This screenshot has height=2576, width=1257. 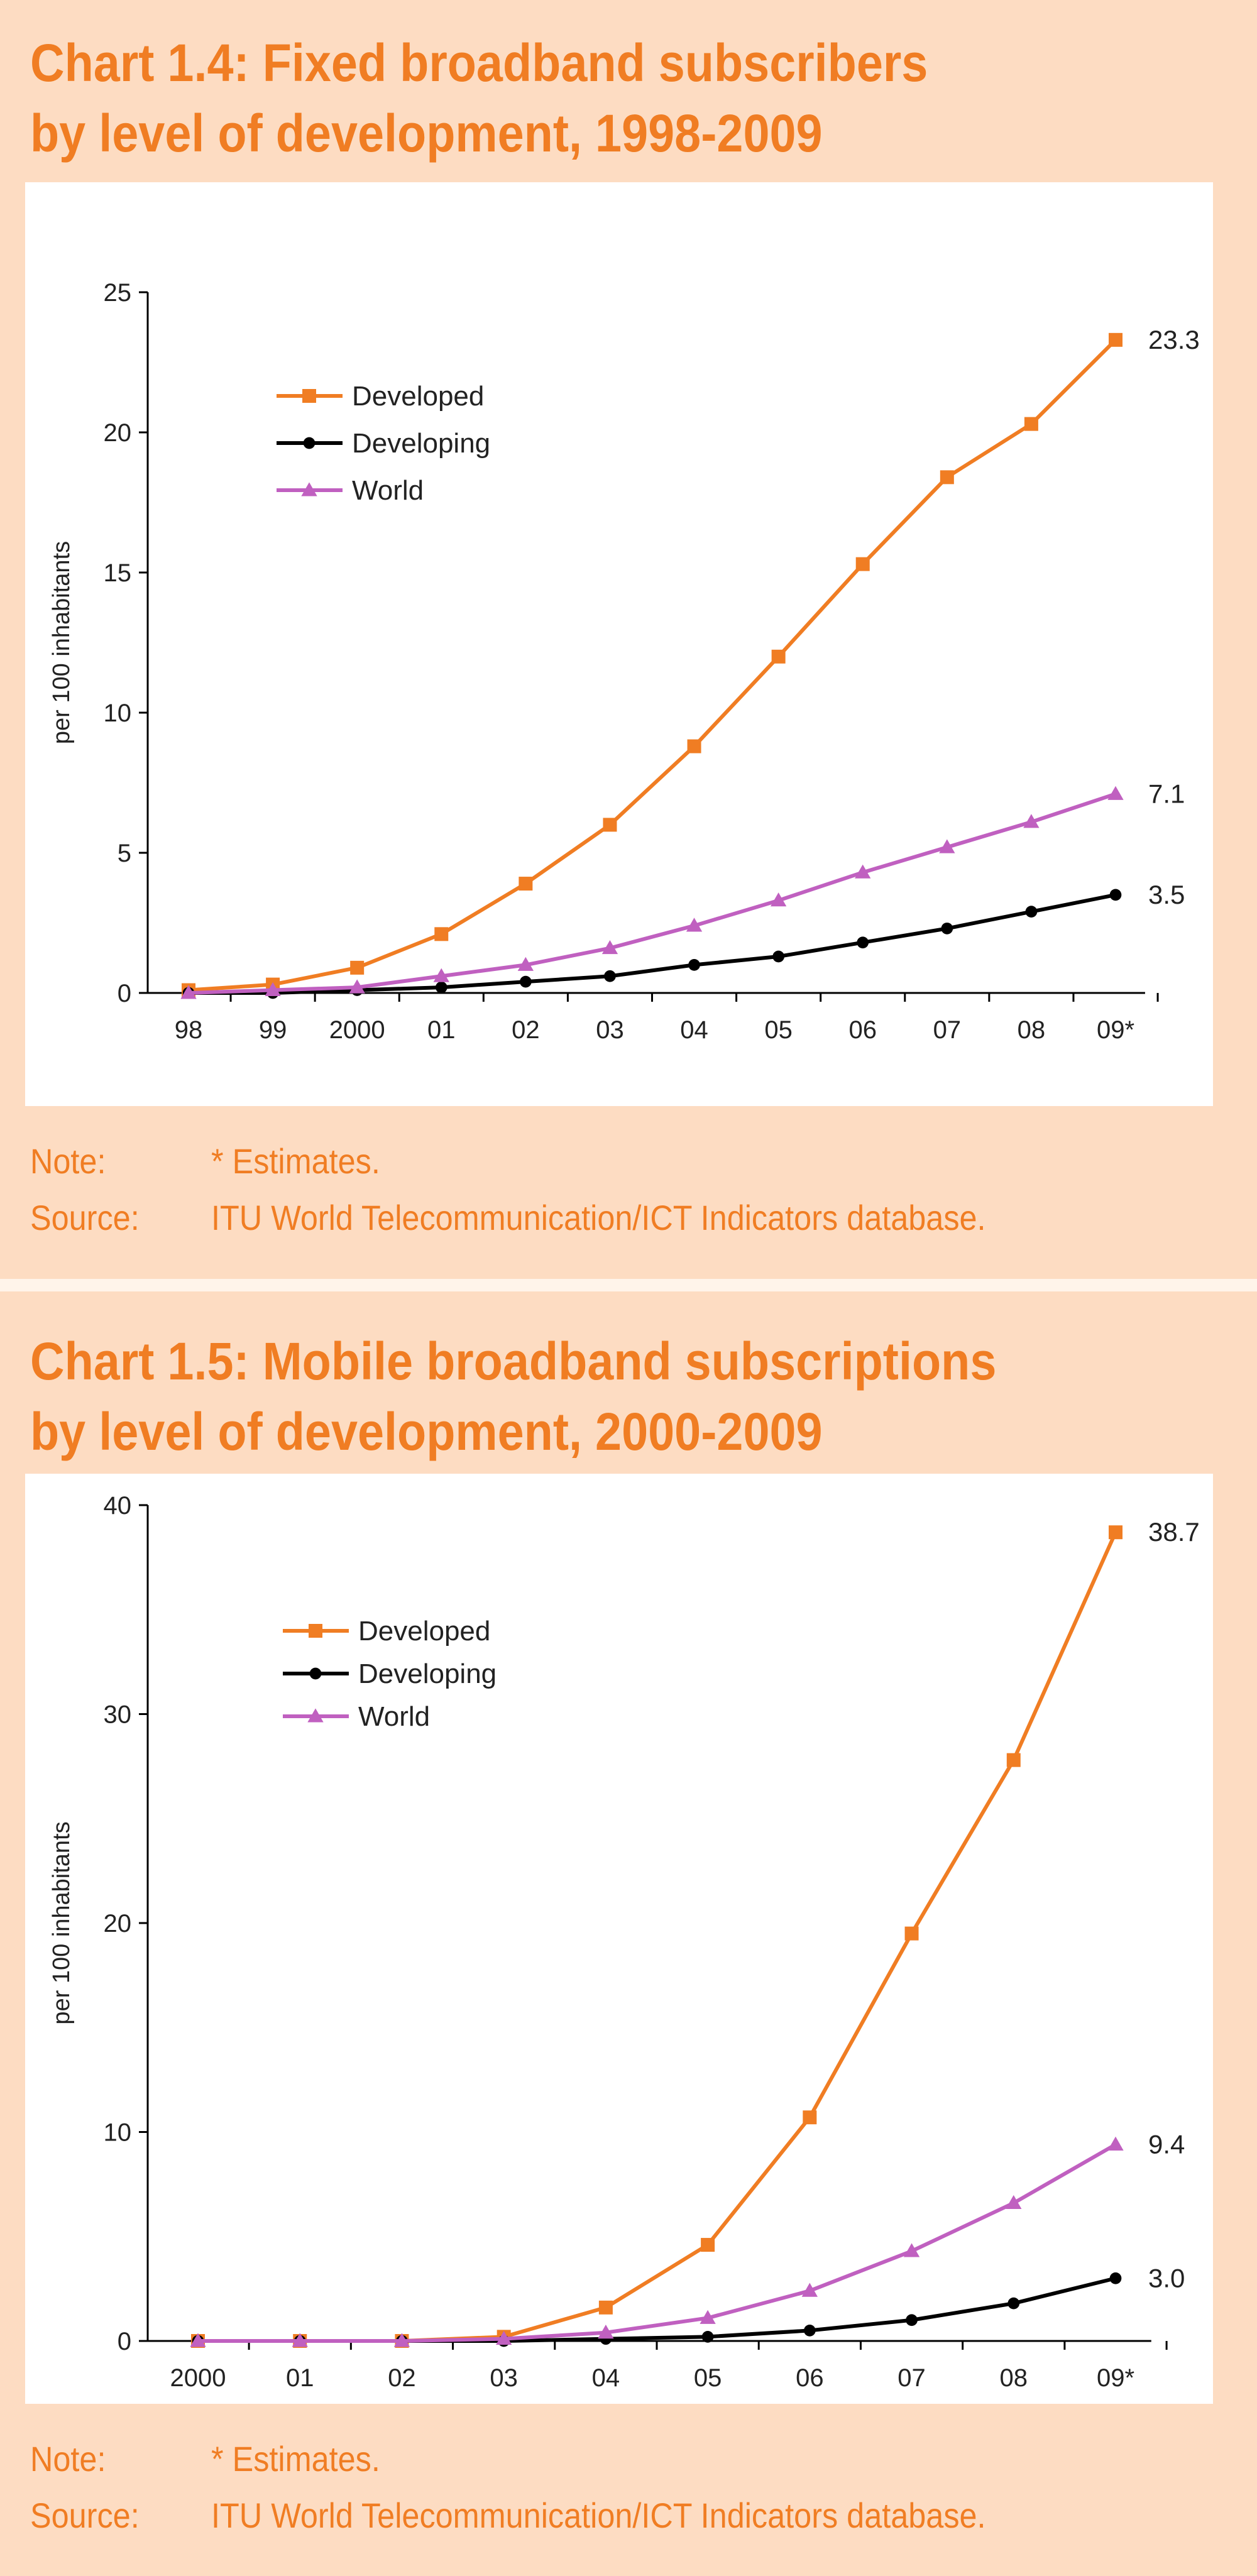 What do you see at coordinates (1166, 894) in the screenshot?
I see `end-value-label-developing: 3.5` at bounding box center [1166, 894].